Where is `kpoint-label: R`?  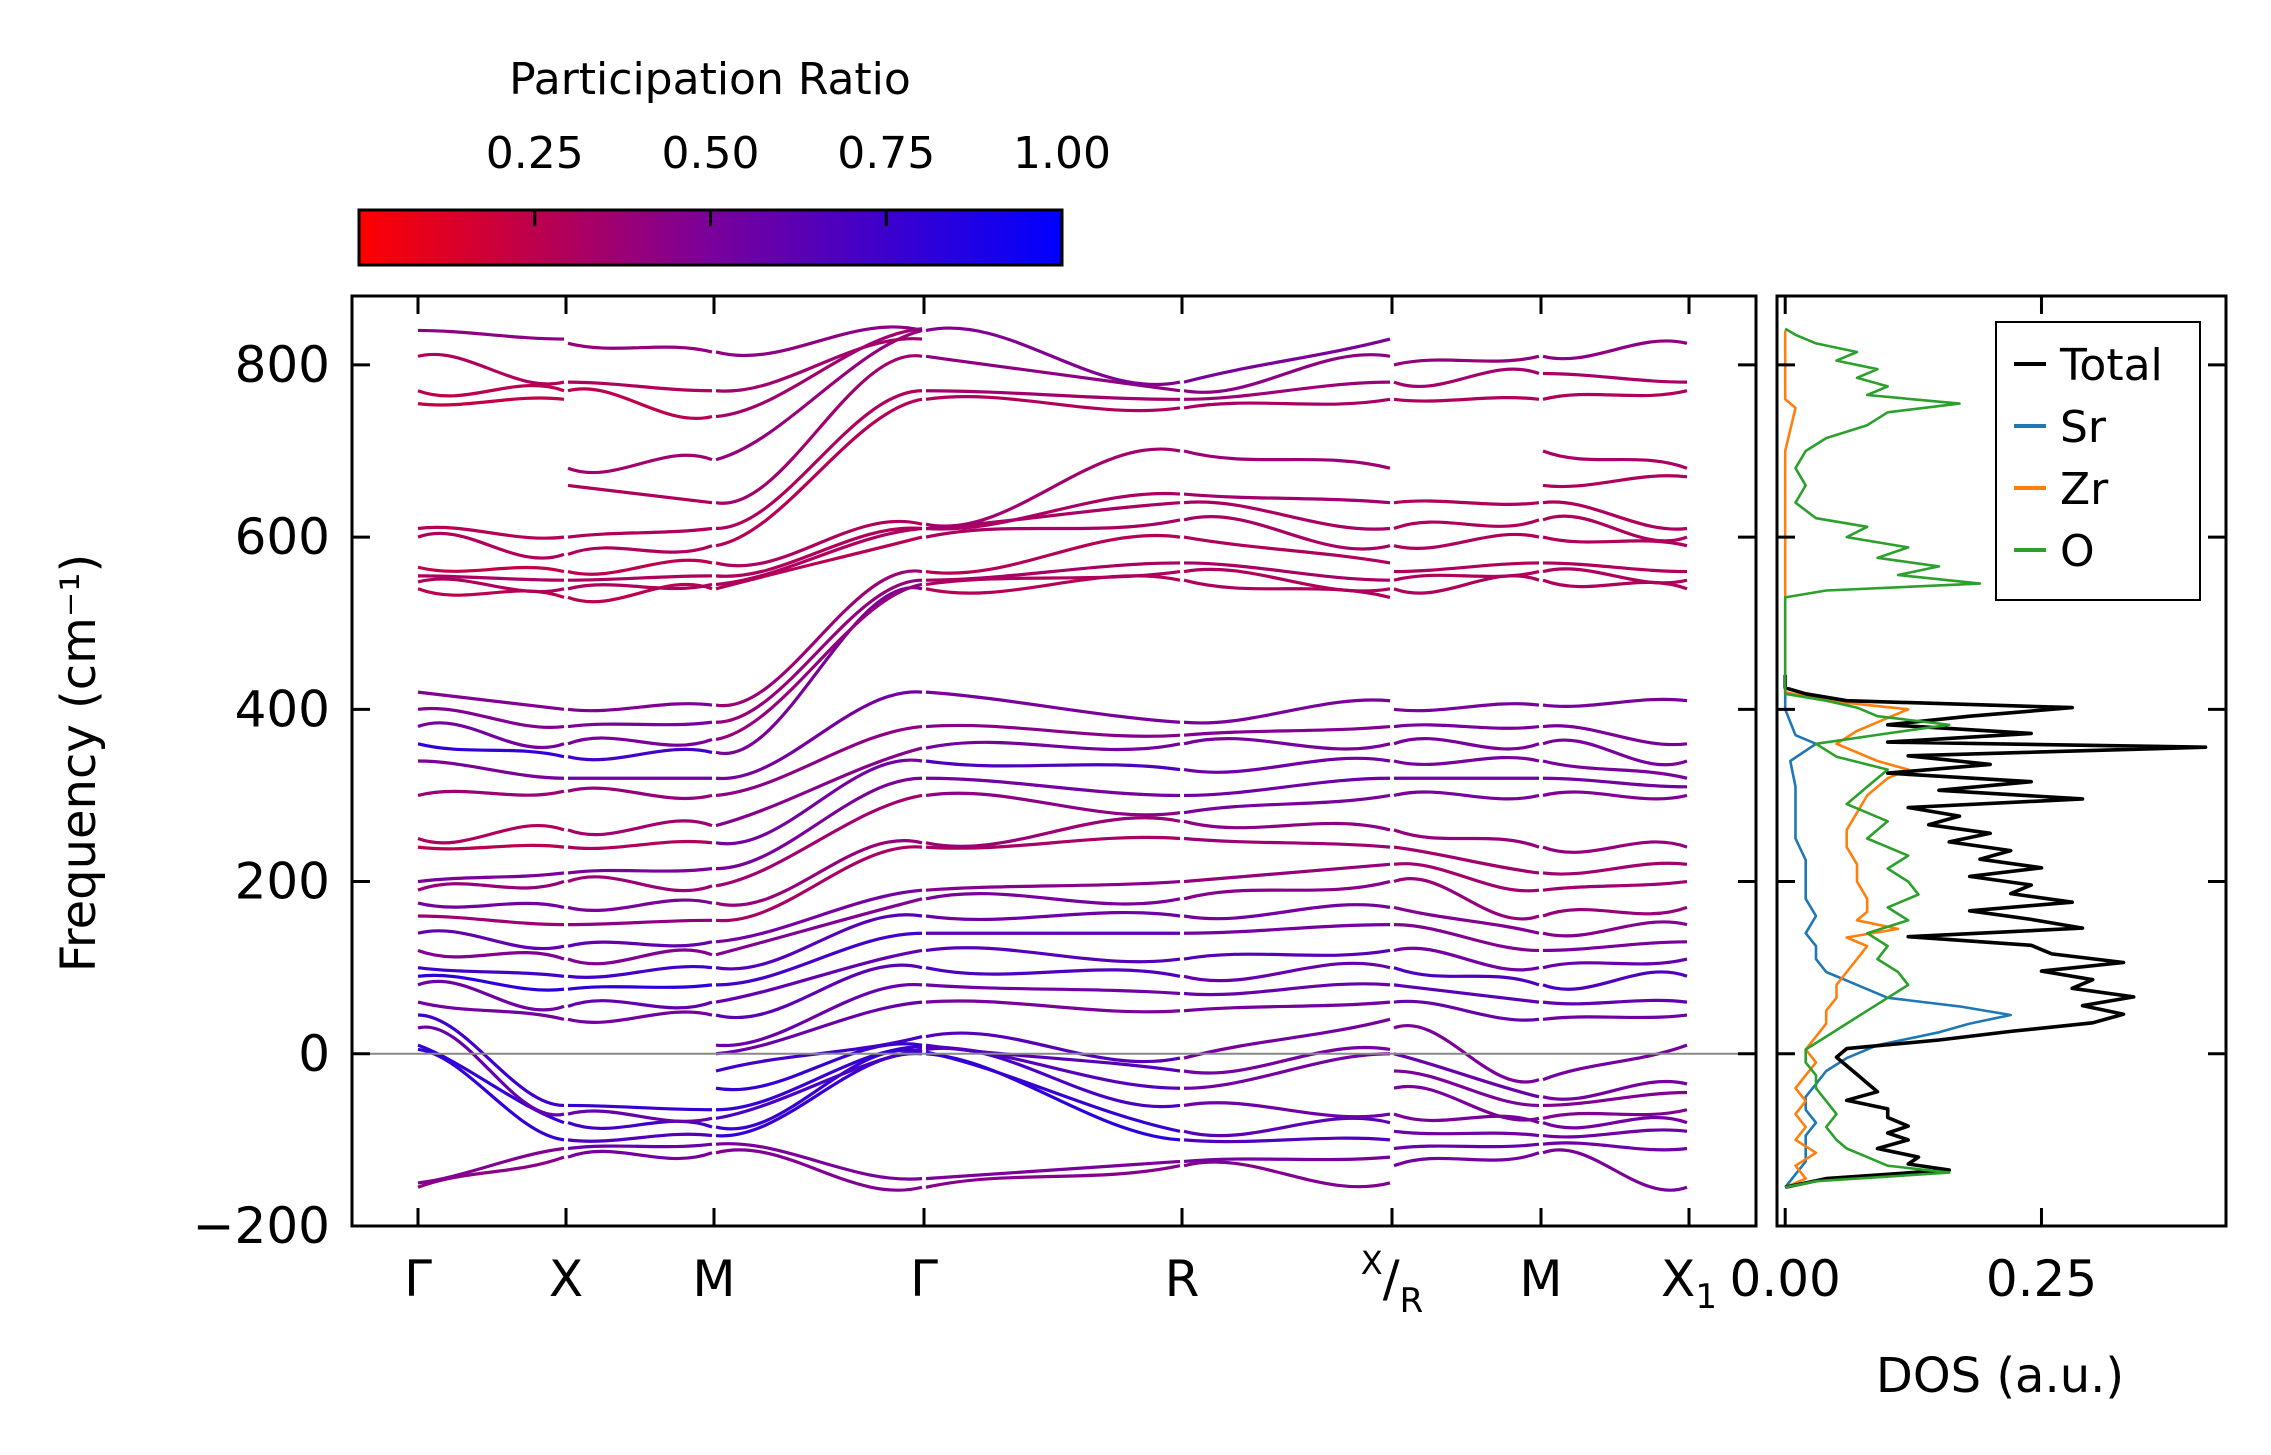 kpoint-label: R is located at coordinates (1182, 1279).